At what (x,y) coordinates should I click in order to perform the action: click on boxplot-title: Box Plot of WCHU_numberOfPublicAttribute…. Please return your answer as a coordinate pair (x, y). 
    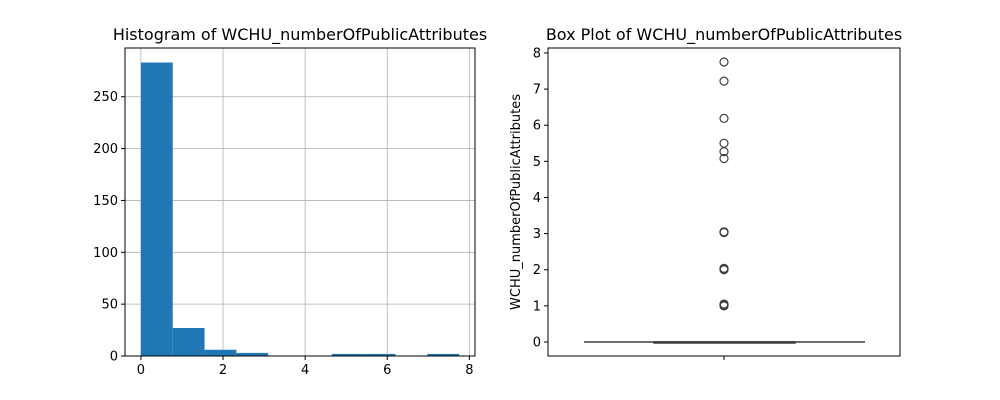
    Looking at the image, I should click on (724, 35).